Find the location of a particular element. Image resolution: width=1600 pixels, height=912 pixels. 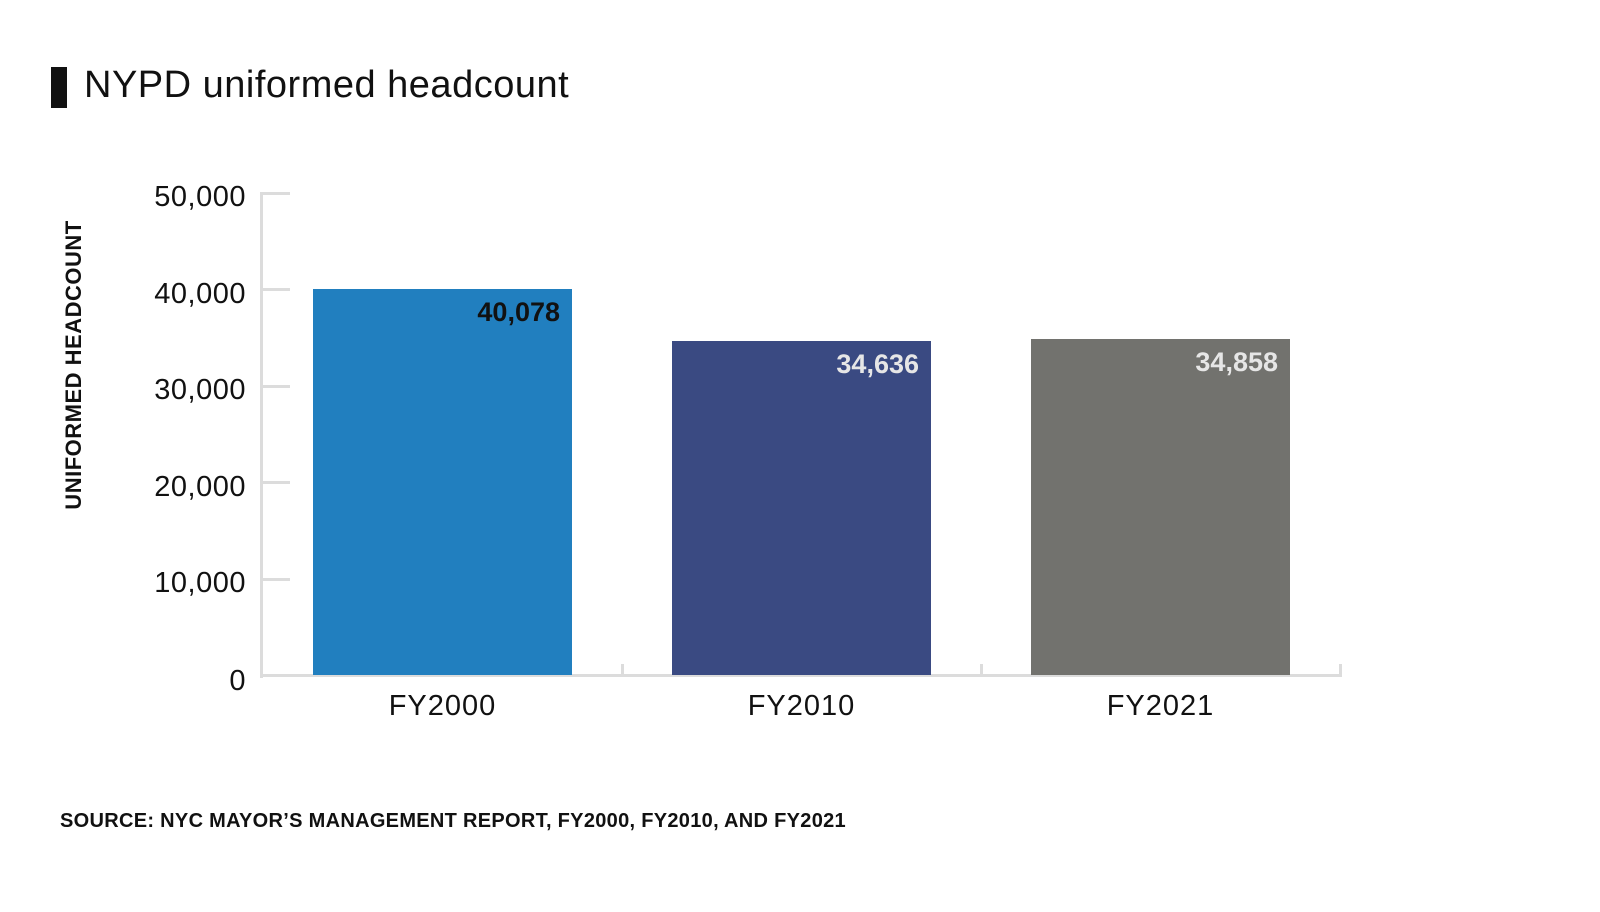

bar-value-label: 40,078 is located at coordinates (518, 312).